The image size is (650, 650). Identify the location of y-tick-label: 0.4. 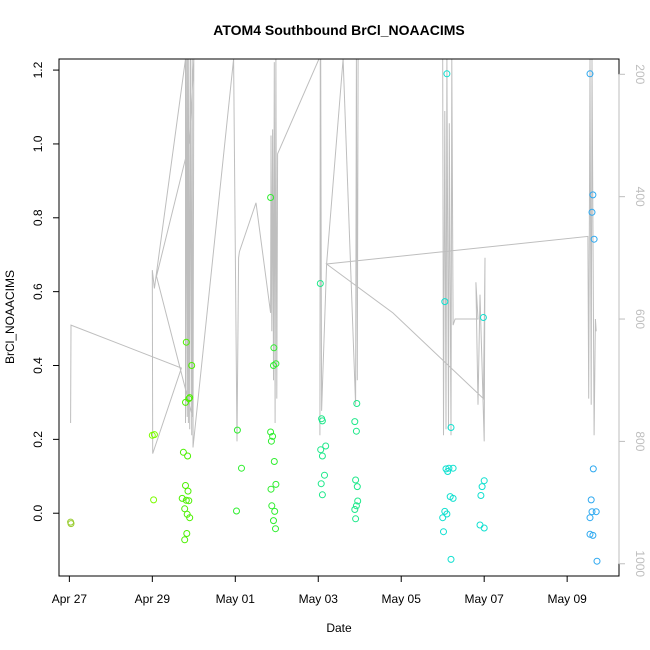
(38, 365).